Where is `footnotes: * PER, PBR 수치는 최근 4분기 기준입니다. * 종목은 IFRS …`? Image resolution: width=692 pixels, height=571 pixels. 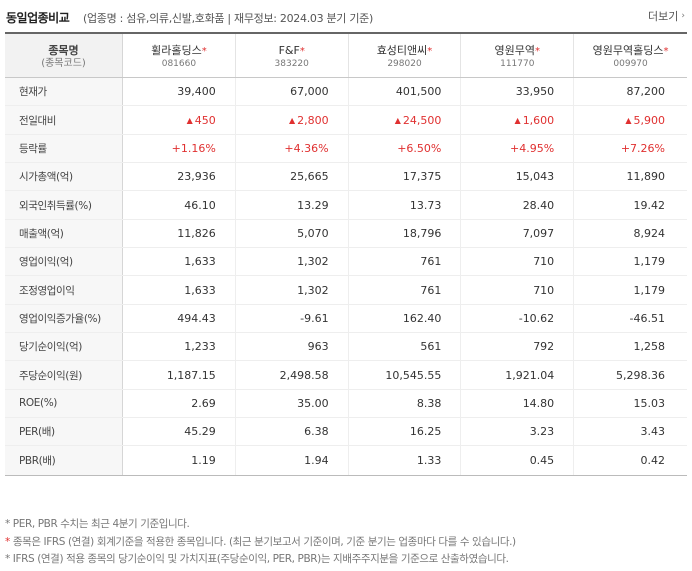 footnotes: * PER, PBR 수치는 최근 4분기 기준입니다. * 종목은 IFRS … is located at coordinates (260, 542).